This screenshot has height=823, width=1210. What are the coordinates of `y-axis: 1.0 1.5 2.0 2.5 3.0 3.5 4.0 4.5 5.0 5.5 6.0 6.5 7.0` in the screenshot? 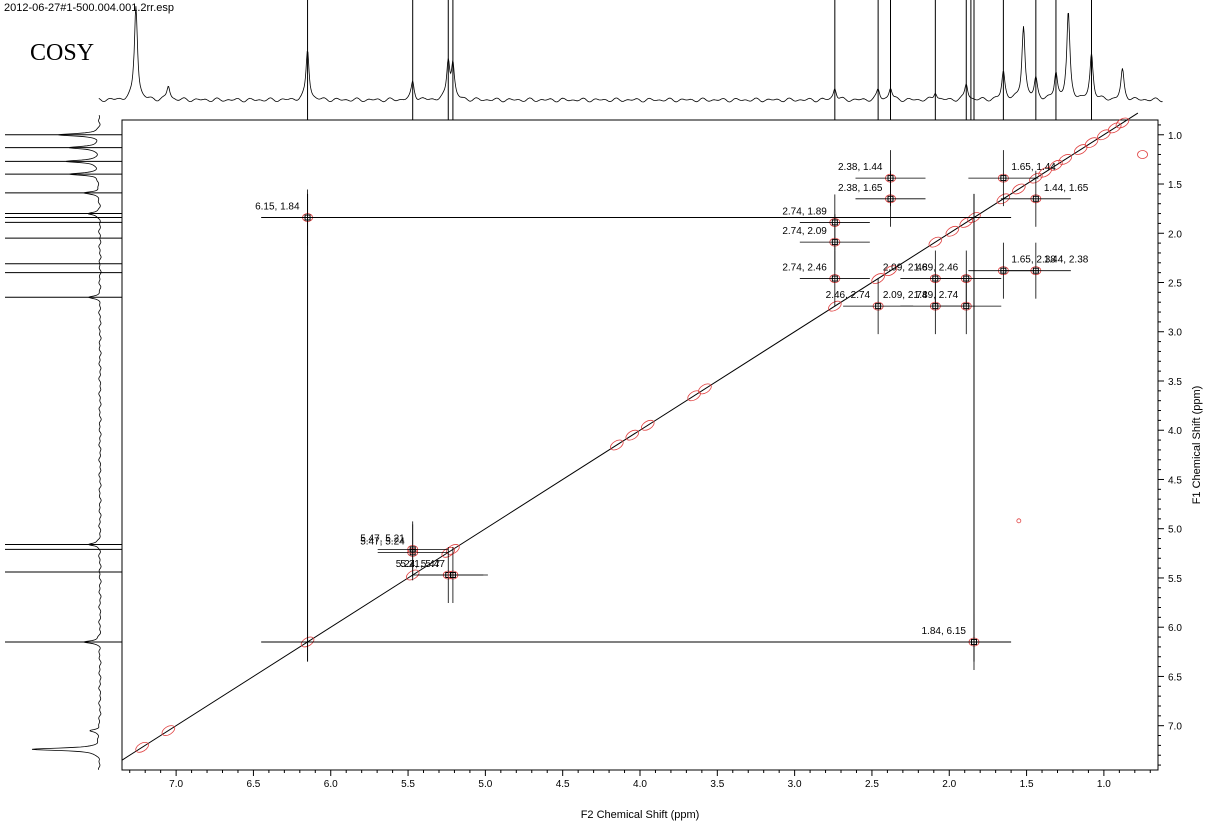 It's located at (1170, 445).